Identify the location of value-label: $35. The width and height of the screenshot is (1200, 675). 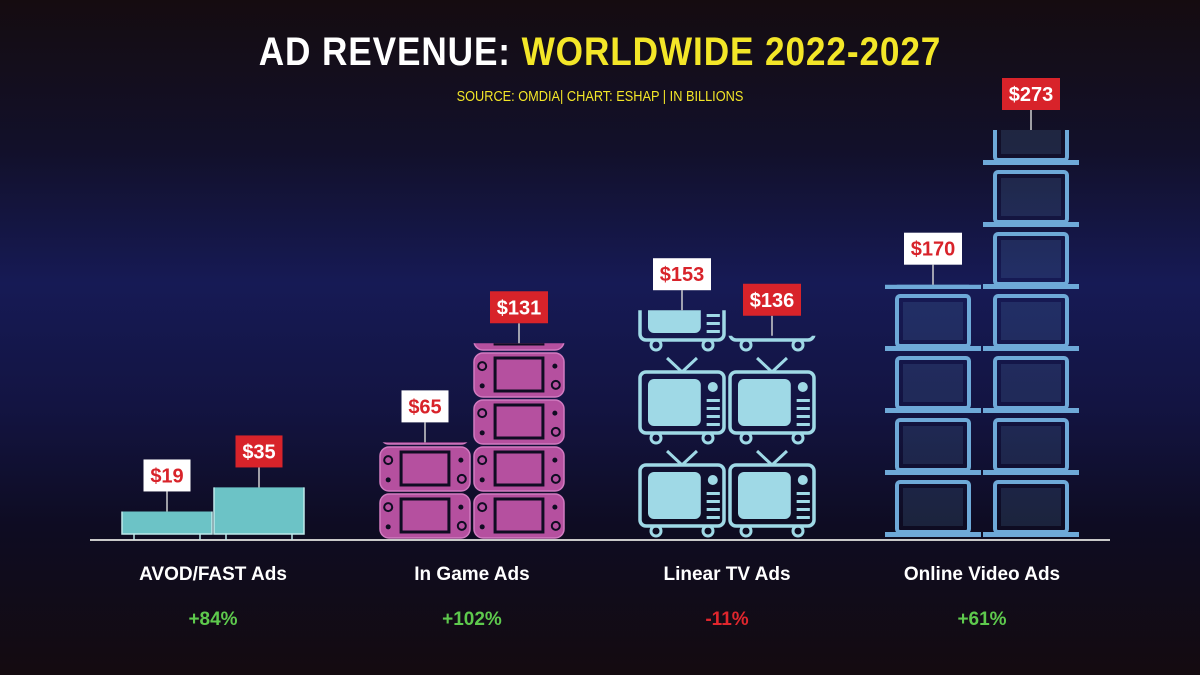
(258, 452).